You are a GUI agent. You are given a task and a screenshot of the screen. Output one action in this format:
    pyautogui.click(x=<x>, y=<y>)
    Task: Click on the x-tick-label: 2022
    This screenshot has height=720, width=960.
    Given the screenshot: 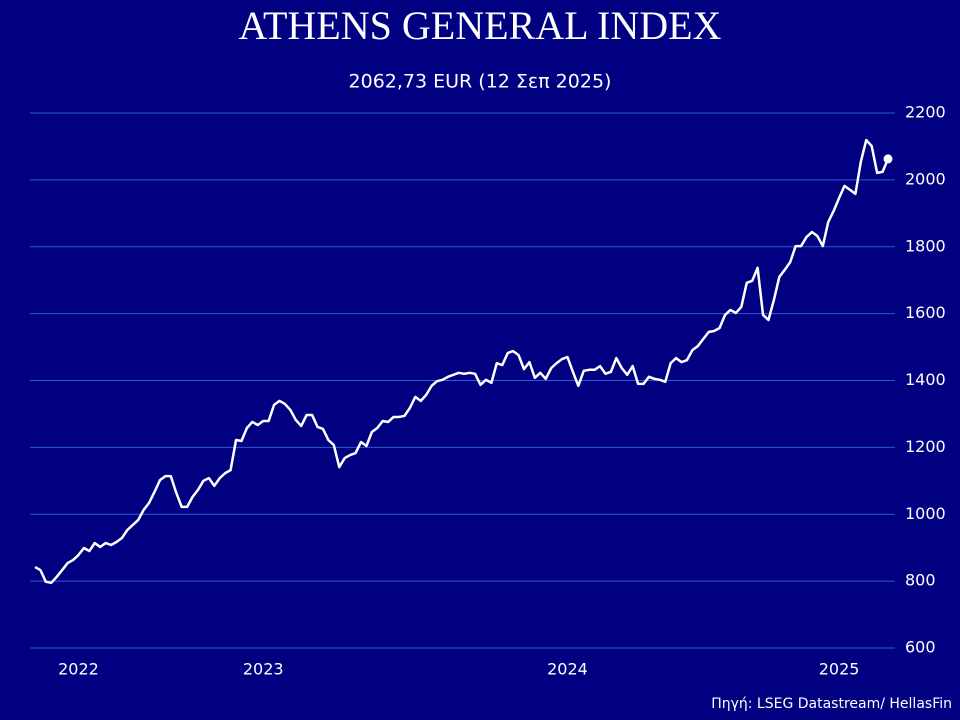 What is the action you would take?
    pyautogui.click(x=78, y=669)
    